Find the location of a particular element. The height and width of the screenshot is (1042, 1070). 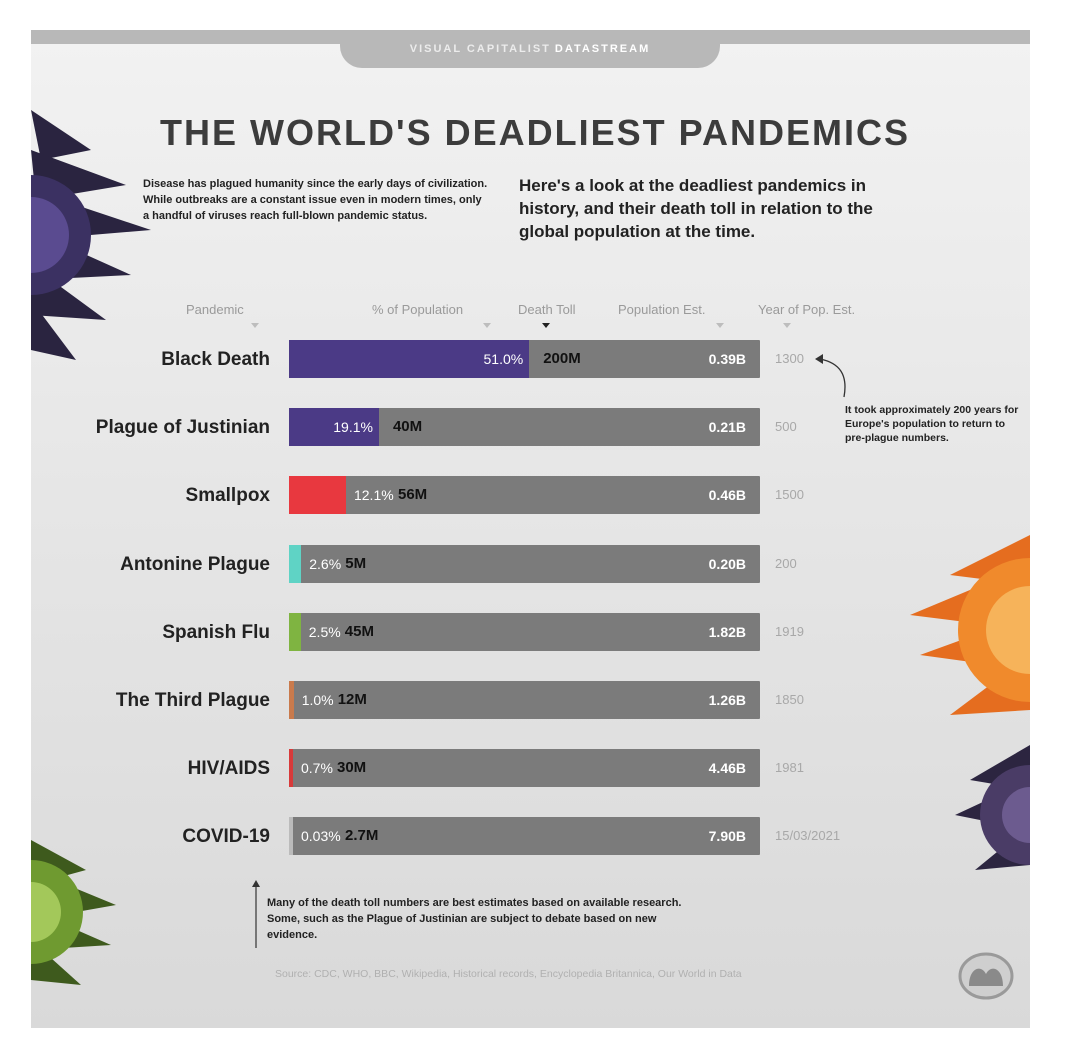

pct-label: 2.5% is located at coordinates (324, 632).